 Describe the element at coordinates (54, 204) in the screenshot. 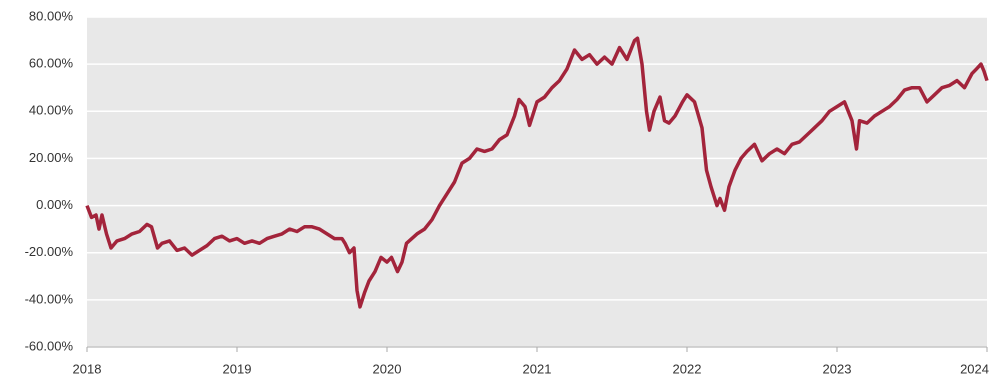

I see `y-tick-label: 0.00%` at that location.